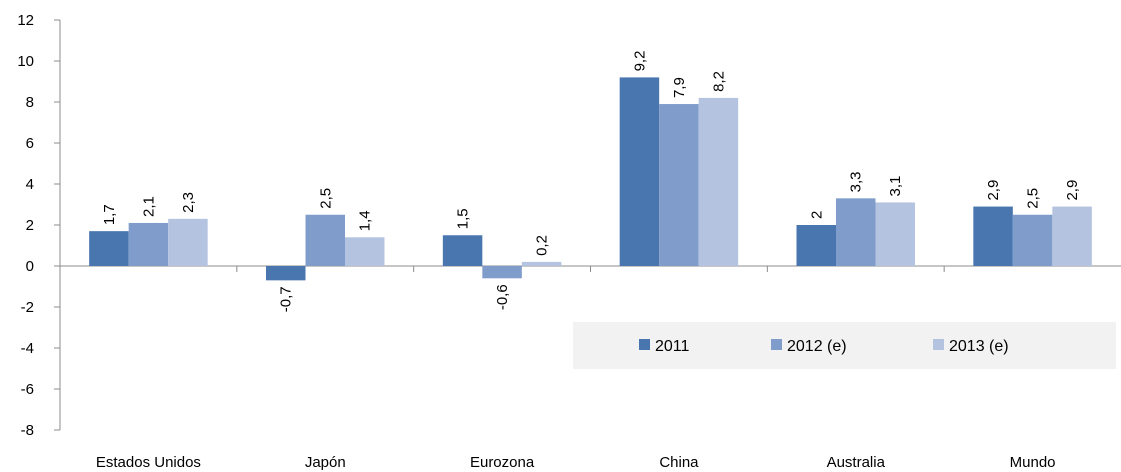 This screenshot has height=472, width=1121. I want to click on y-tick-label: 2, so click(30, 225).